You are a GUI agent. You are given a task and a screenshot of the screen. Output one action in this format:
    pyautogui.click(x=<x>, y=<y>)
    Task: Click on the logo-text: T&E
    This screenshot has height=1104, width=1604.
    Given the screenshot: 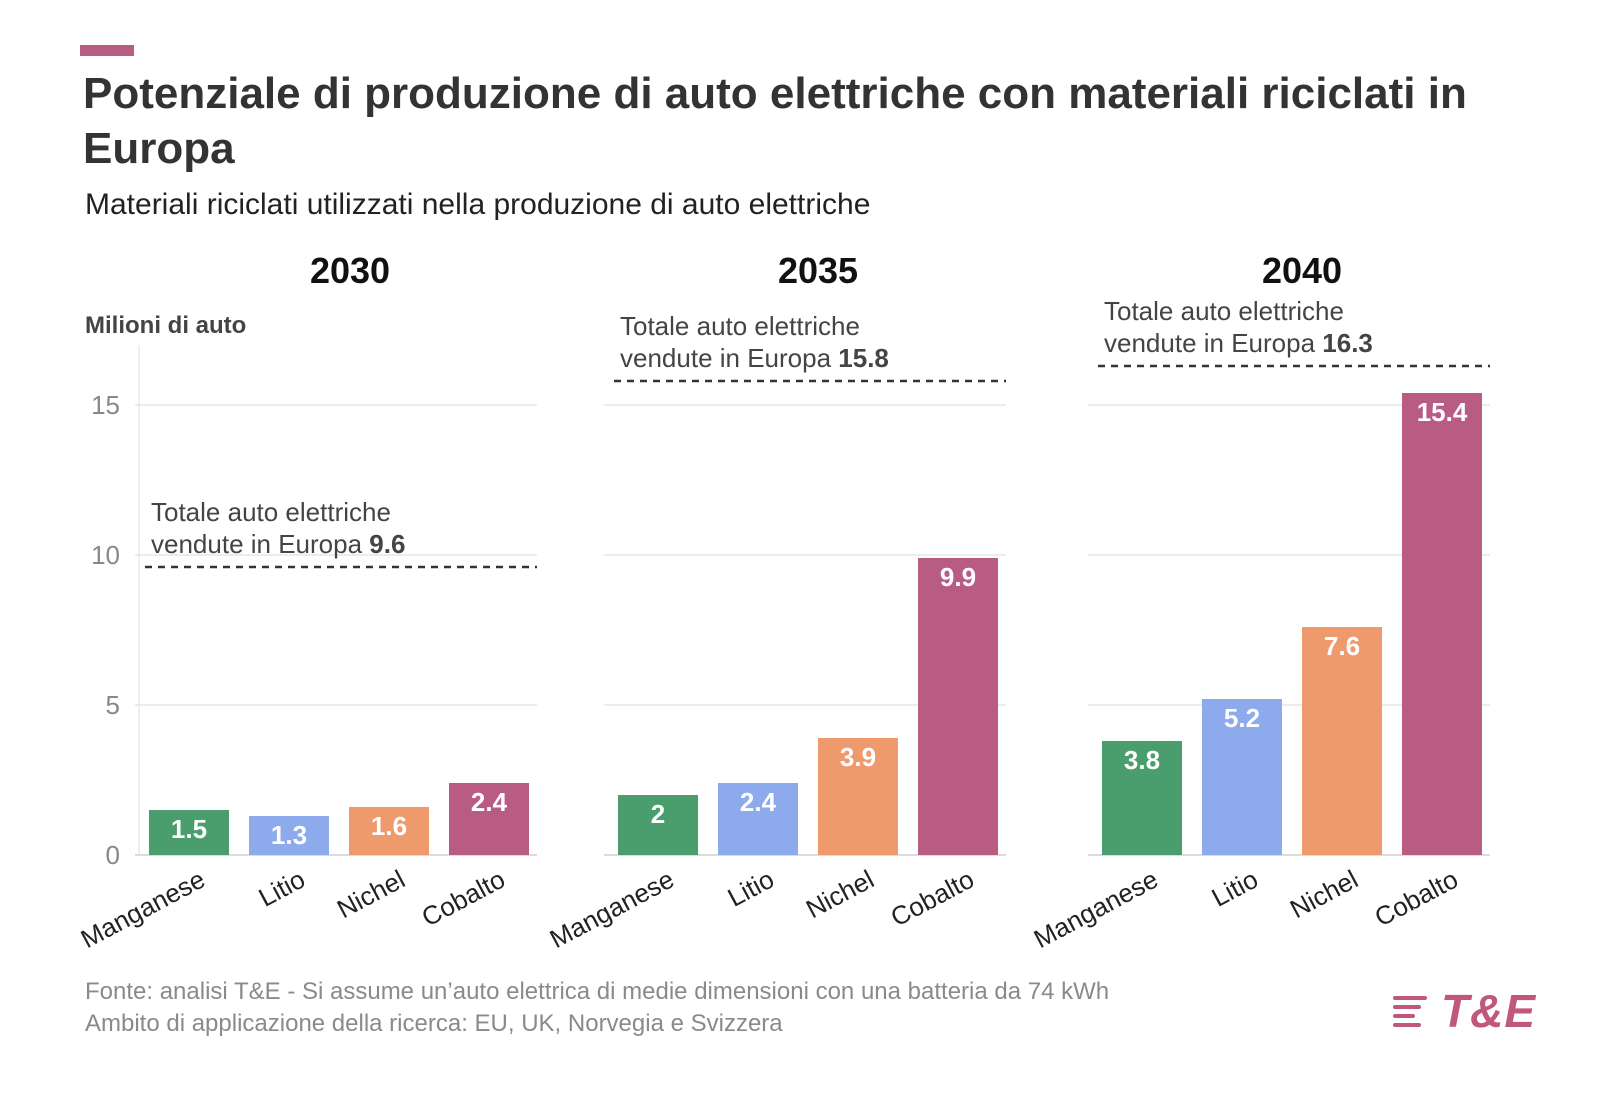 What is the action you would take?
    pyautogui.click(x=1488, y=1011)
    